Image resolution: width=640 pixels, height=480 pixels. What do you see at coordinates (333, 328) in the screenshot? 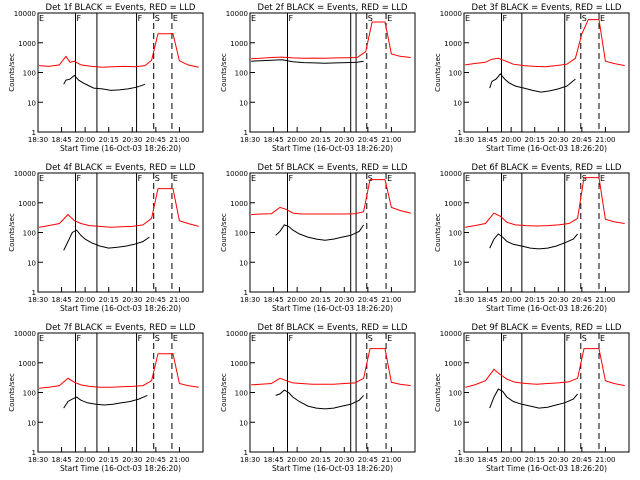
I see `chart-title: Det 8f BLACK = Events, RED = LLD` at bounding box center [333, 328].